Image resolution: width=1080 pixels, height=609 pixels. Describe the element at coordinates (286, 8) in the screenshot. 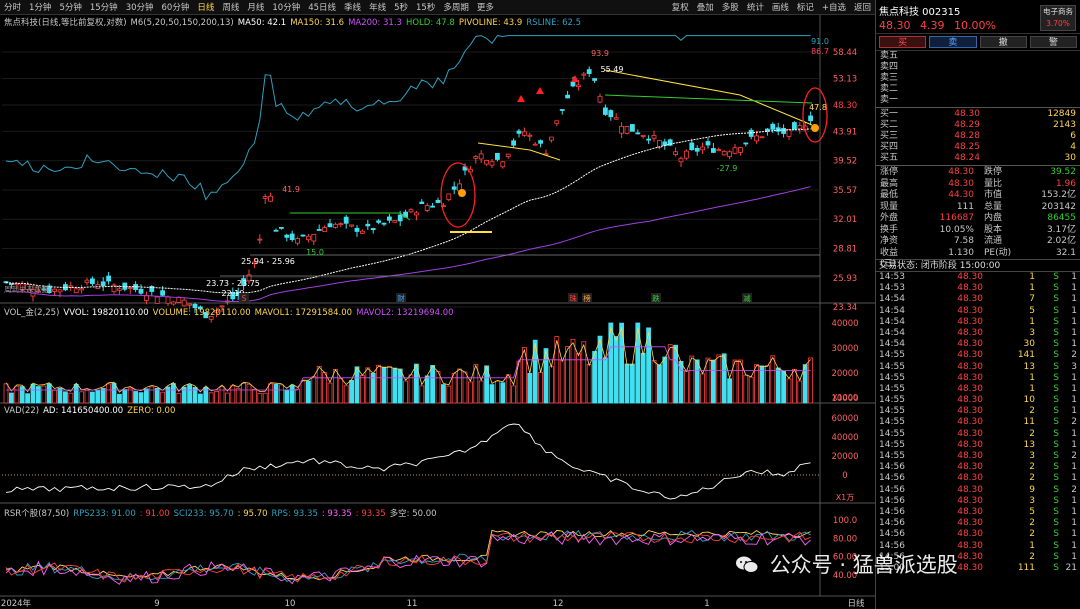

I see `timeframe-tab: 10分钟` at that location.